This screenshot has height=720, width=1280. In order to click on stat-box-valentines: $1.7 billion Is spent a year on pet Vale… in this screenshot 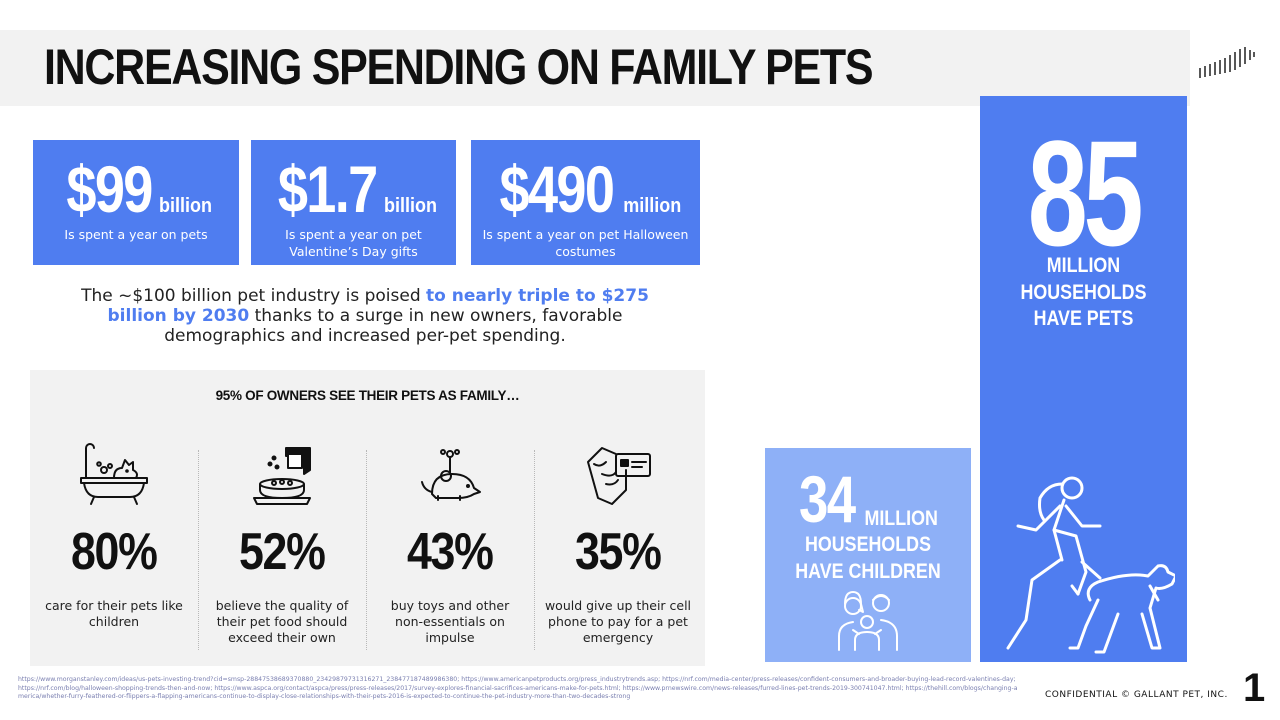, I will do `click(353, 202)`.